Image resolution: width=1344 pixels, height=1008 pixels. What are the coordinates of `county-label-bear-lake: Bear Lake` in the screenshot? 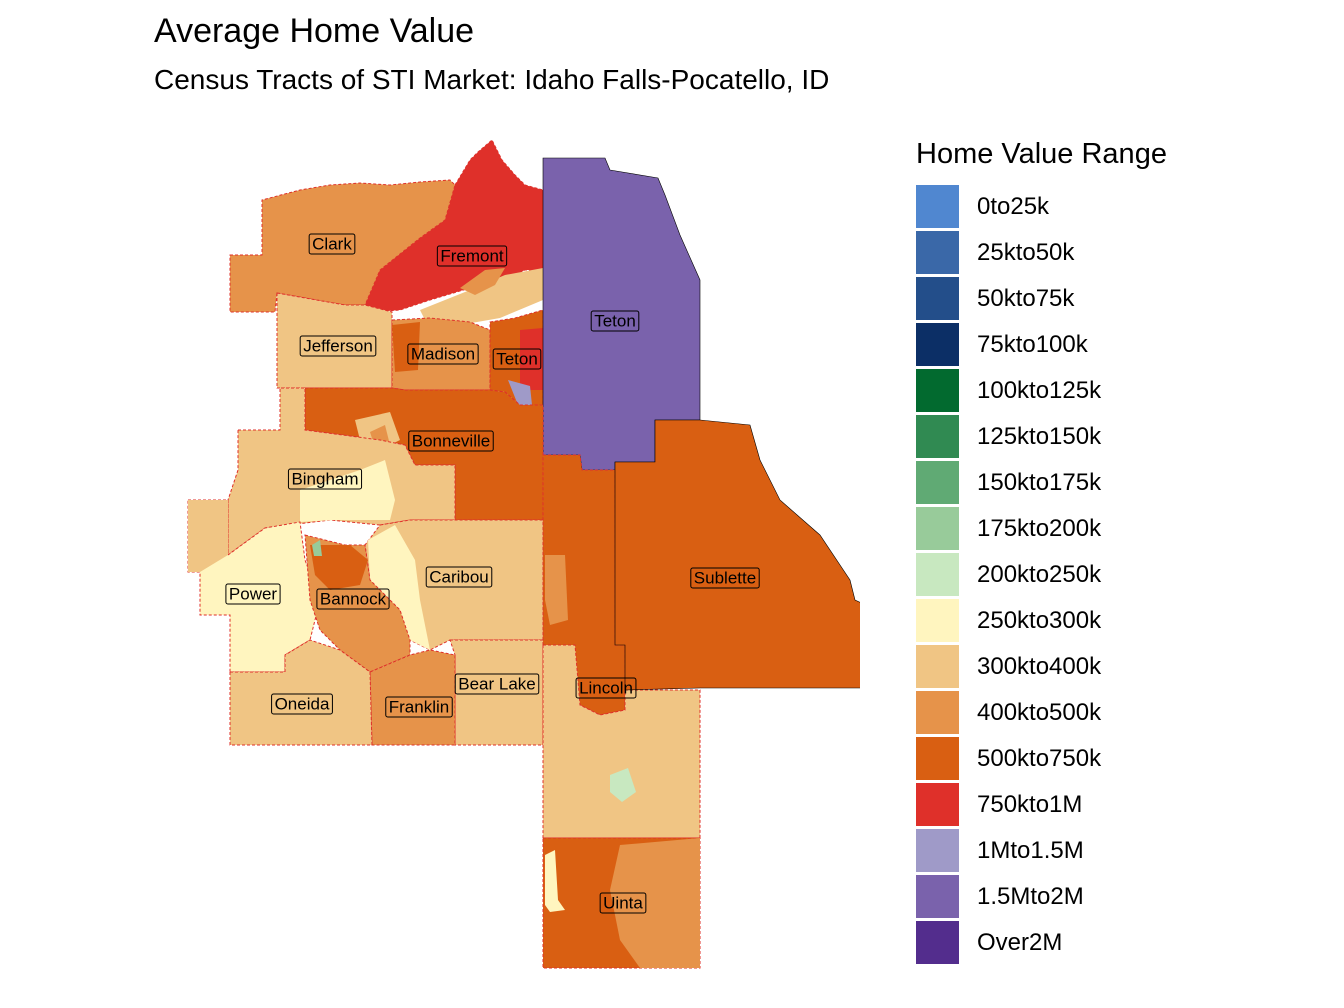 It's located at (497, 684).